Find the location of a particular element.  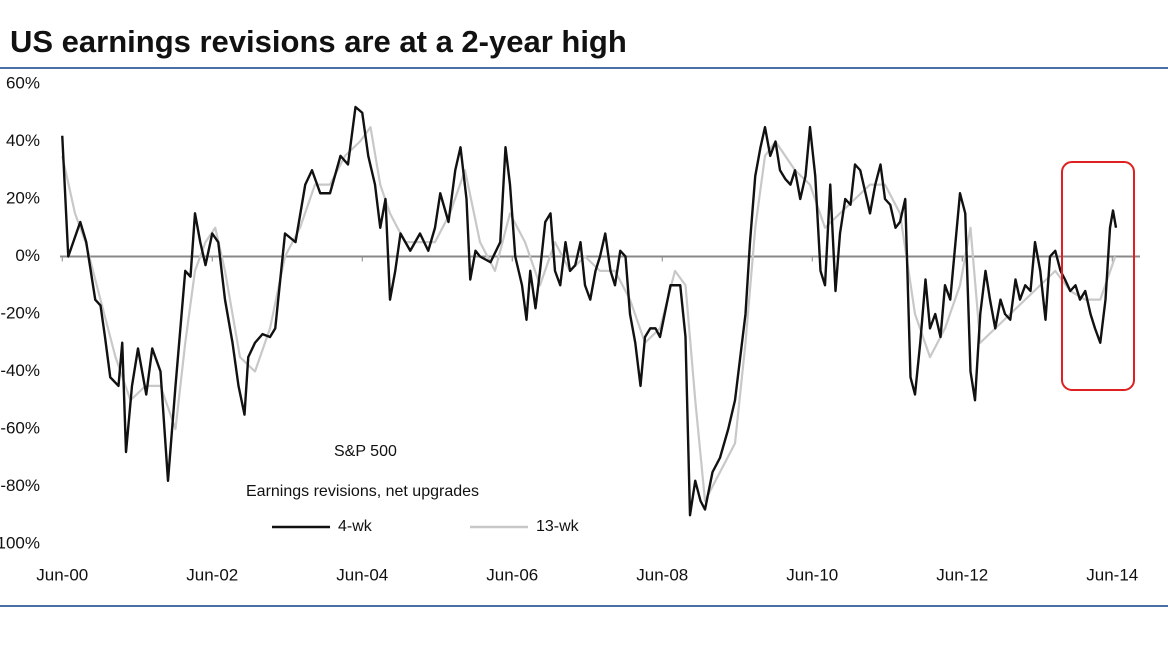

y-tick-label: 20% is located at coordinates (23, 197).